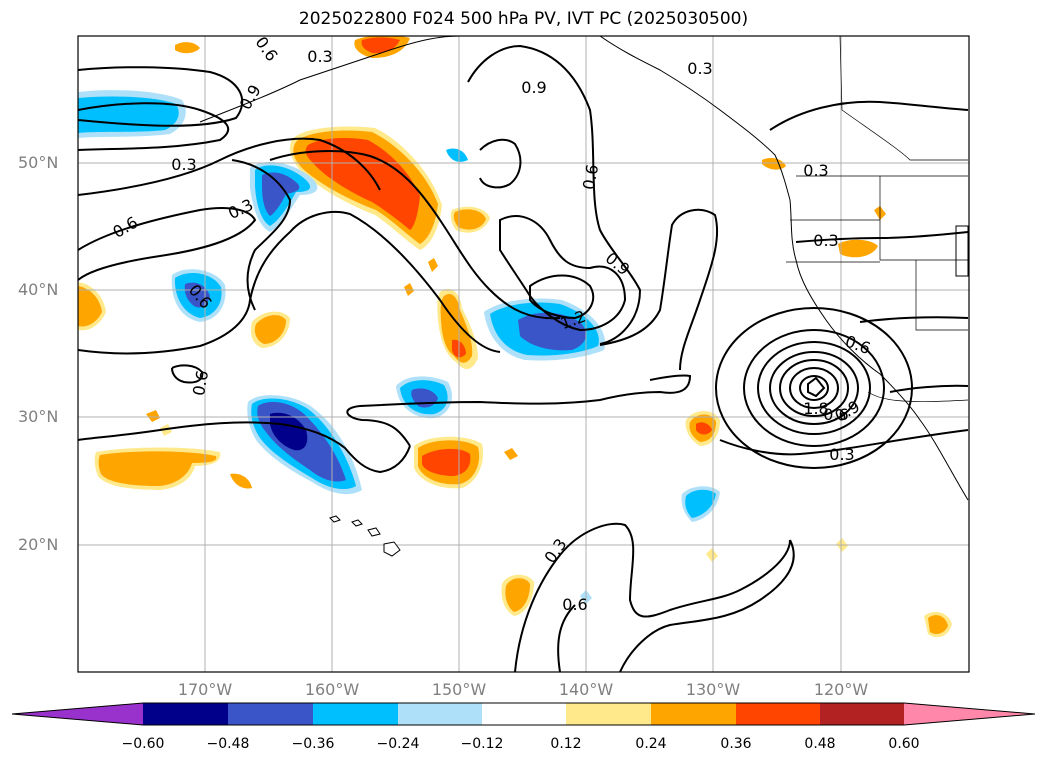 The width and height of the screenshot is (1047, 765). I want to click on contour-label: 0.9, so click(533, 87).